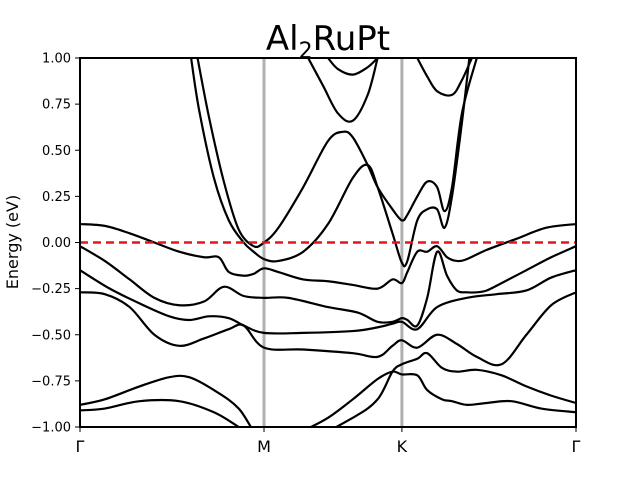  Describe the element at coordinates (282, 39) in the screenshot. I see `title-base: Al` at that location.